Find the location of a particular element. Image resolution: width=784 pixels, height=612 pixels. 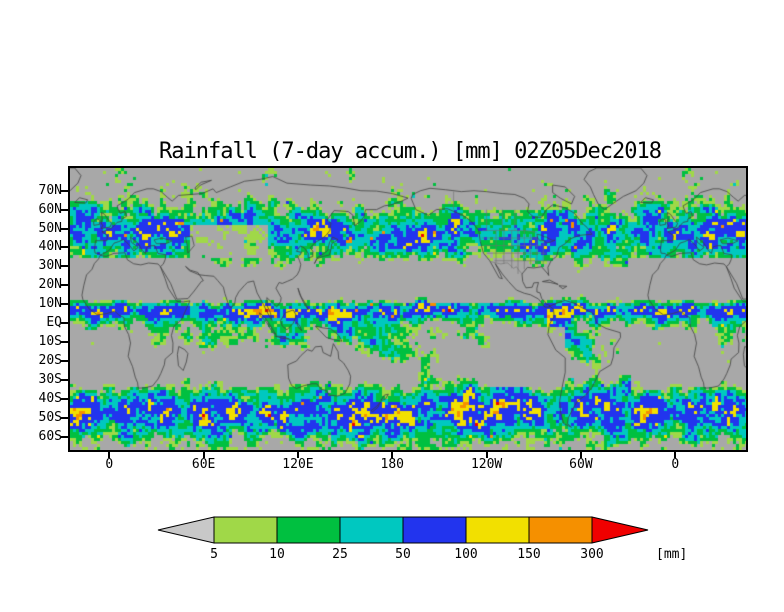

lat-tick-label: 10N is located at coordinates (50, 304).